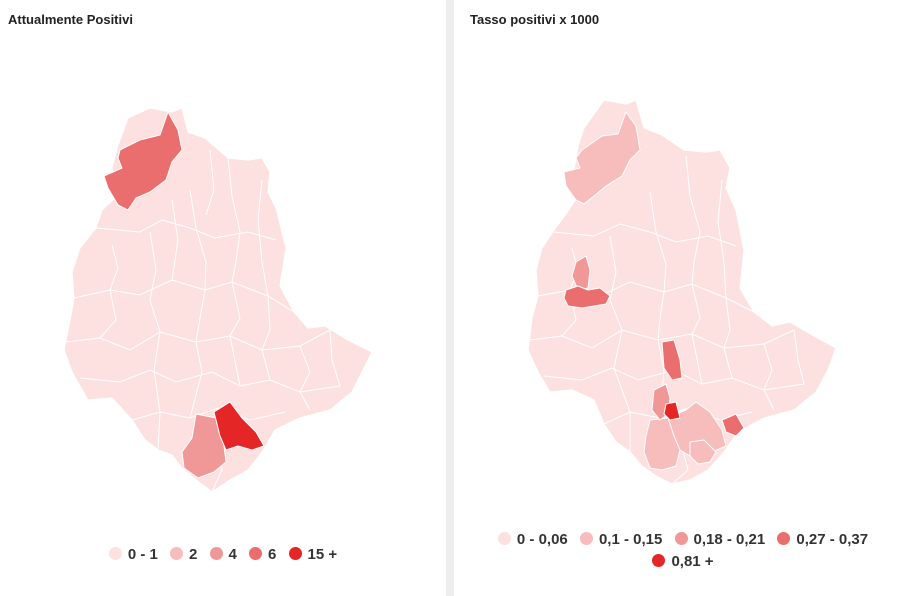 This screenshot has width=912, height=596. What do you see at coordinates (535, 19) in the screenshot?
I see `panel-title: Tasso positivi x 1000` at bounding box center [535, 19].